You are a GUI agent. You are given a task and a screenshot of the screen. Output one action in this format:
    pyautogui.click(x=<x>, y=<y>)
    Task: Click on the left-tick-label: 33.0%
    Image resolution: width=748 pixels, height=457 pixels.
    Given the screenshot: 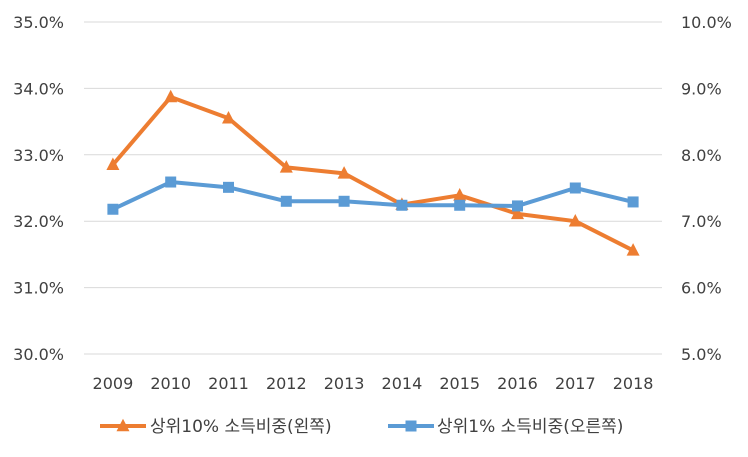 What is the action you would take?
    pyautogui.click(x=38, y=155)
    